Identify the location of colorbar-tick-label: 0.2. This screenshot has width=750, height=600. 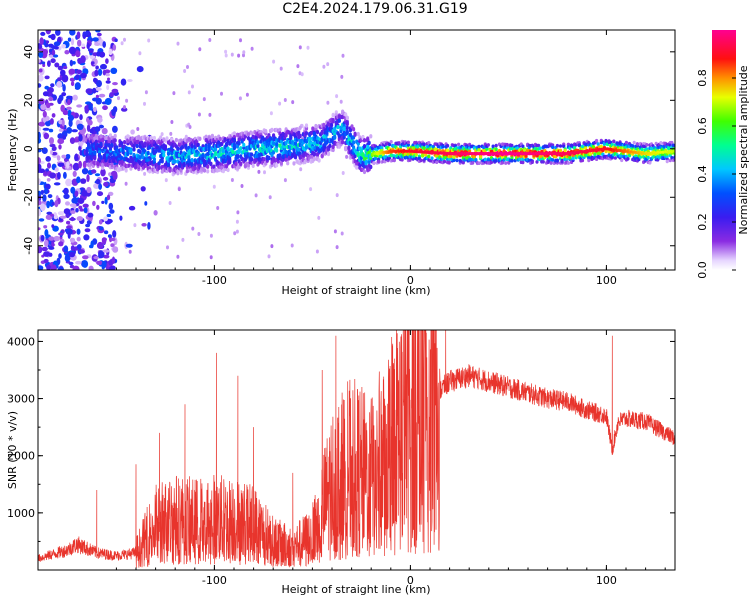
(702, 222).